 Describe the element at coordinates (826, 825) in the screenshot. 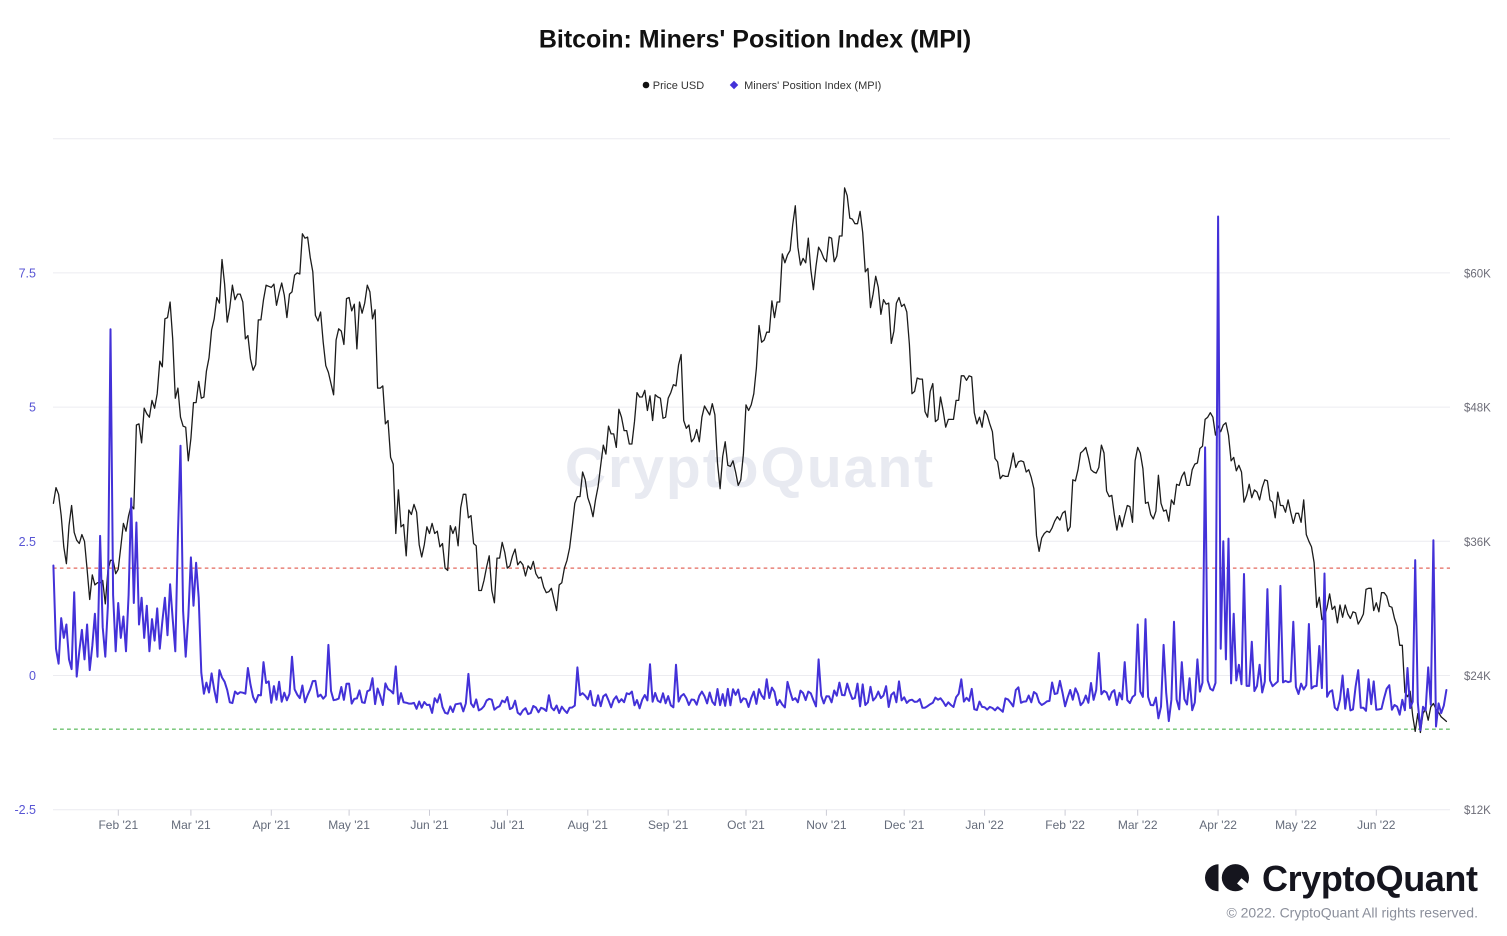

I see `svg-text: Nov '21` at that location.